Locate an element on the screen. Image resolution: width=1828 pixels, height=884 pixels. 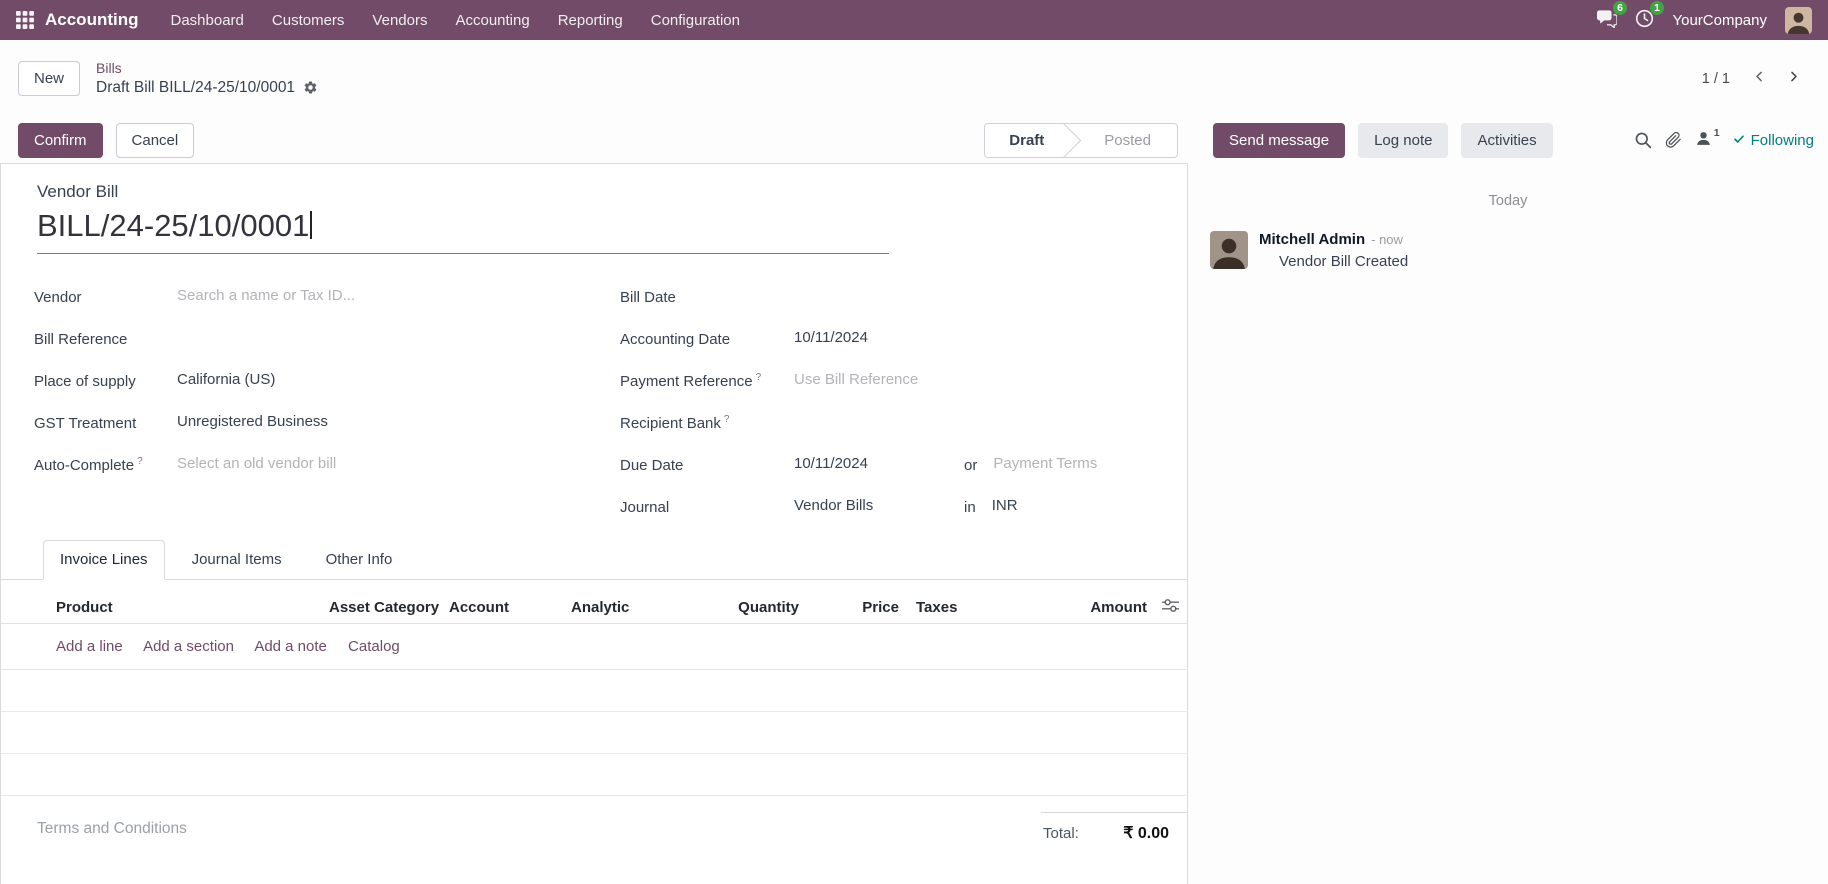
journal-input: Vendor Bills is located at coordinates (834, 505).